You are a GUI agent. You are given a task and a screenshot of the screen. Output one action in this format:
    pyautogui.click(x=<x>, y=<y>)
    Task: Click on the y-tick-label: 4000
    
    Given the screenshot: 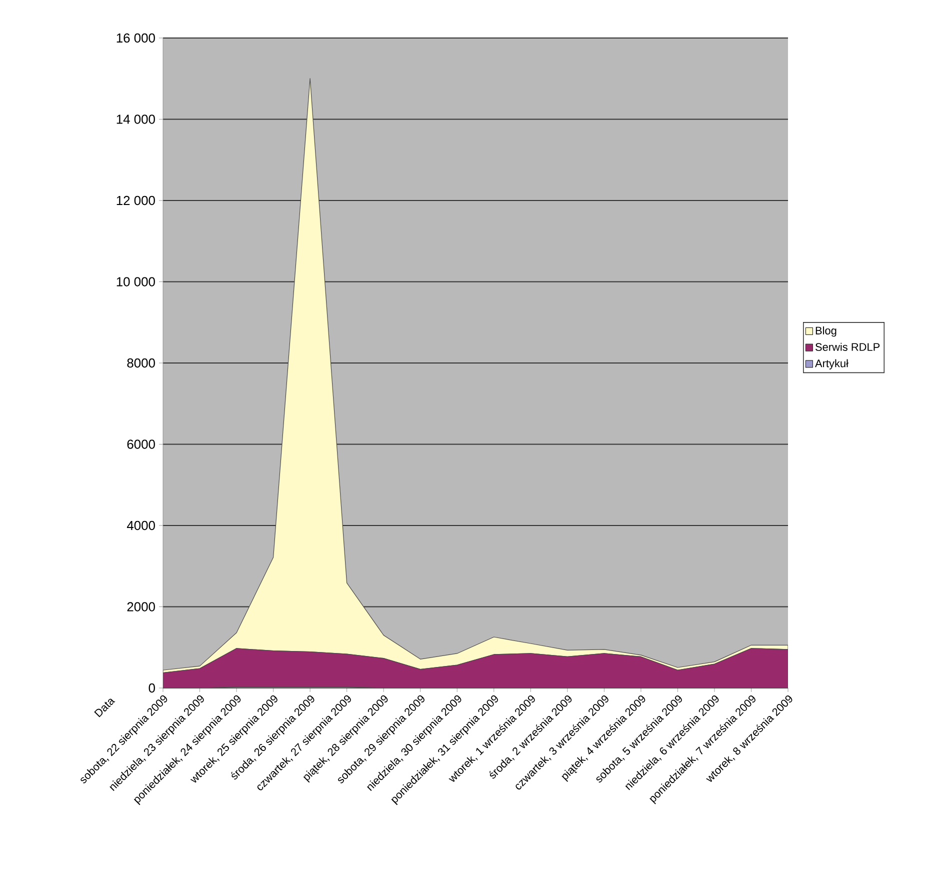 What is the action you would take?
    pyautogui.click(x=140, y=525)
    